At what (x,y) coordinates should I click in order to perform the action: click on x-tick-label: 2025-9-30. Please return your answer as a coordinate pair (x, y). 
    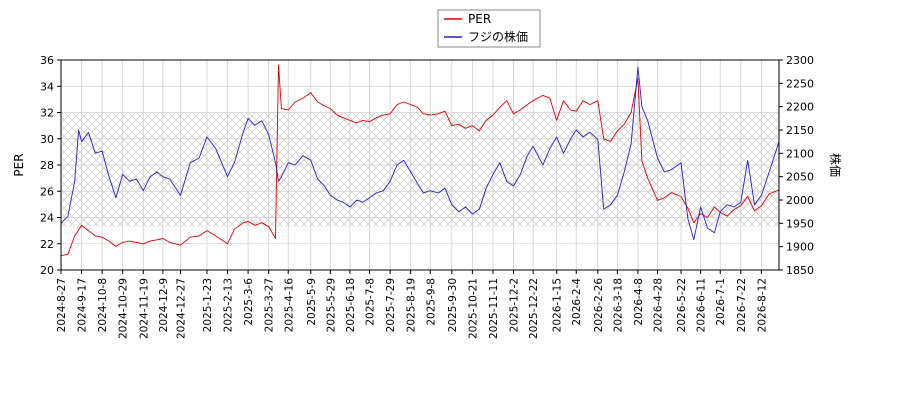
    Looking at the image, I should click on (453, 305).